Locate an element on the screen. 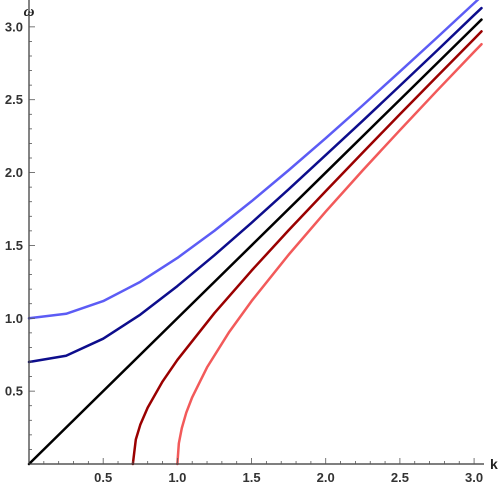 Image resolution: width=500 pixels, height=492 pixels. y-tick-label: 2.0 is located at coordinates (14, 172).